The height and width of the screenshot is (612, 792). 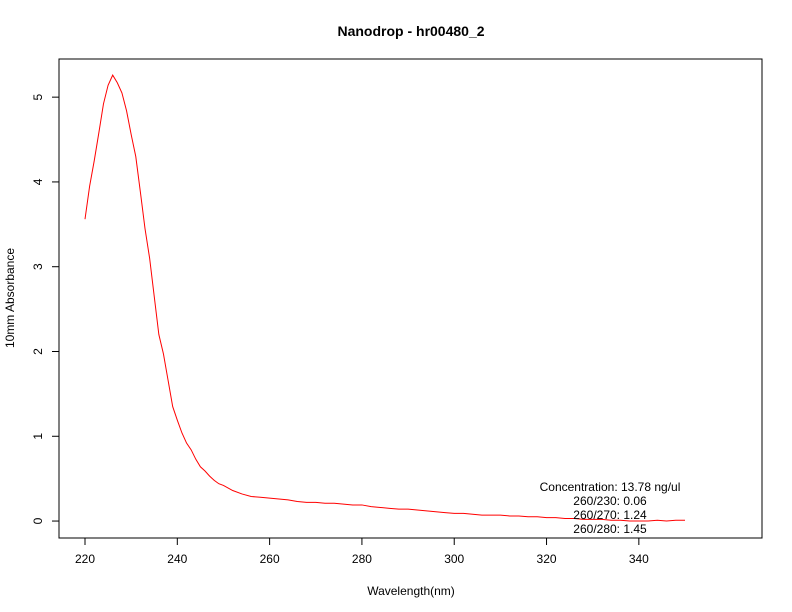 I want to click on annotation-260-280: 260/280: 1.45, so click(x=610, y=529).